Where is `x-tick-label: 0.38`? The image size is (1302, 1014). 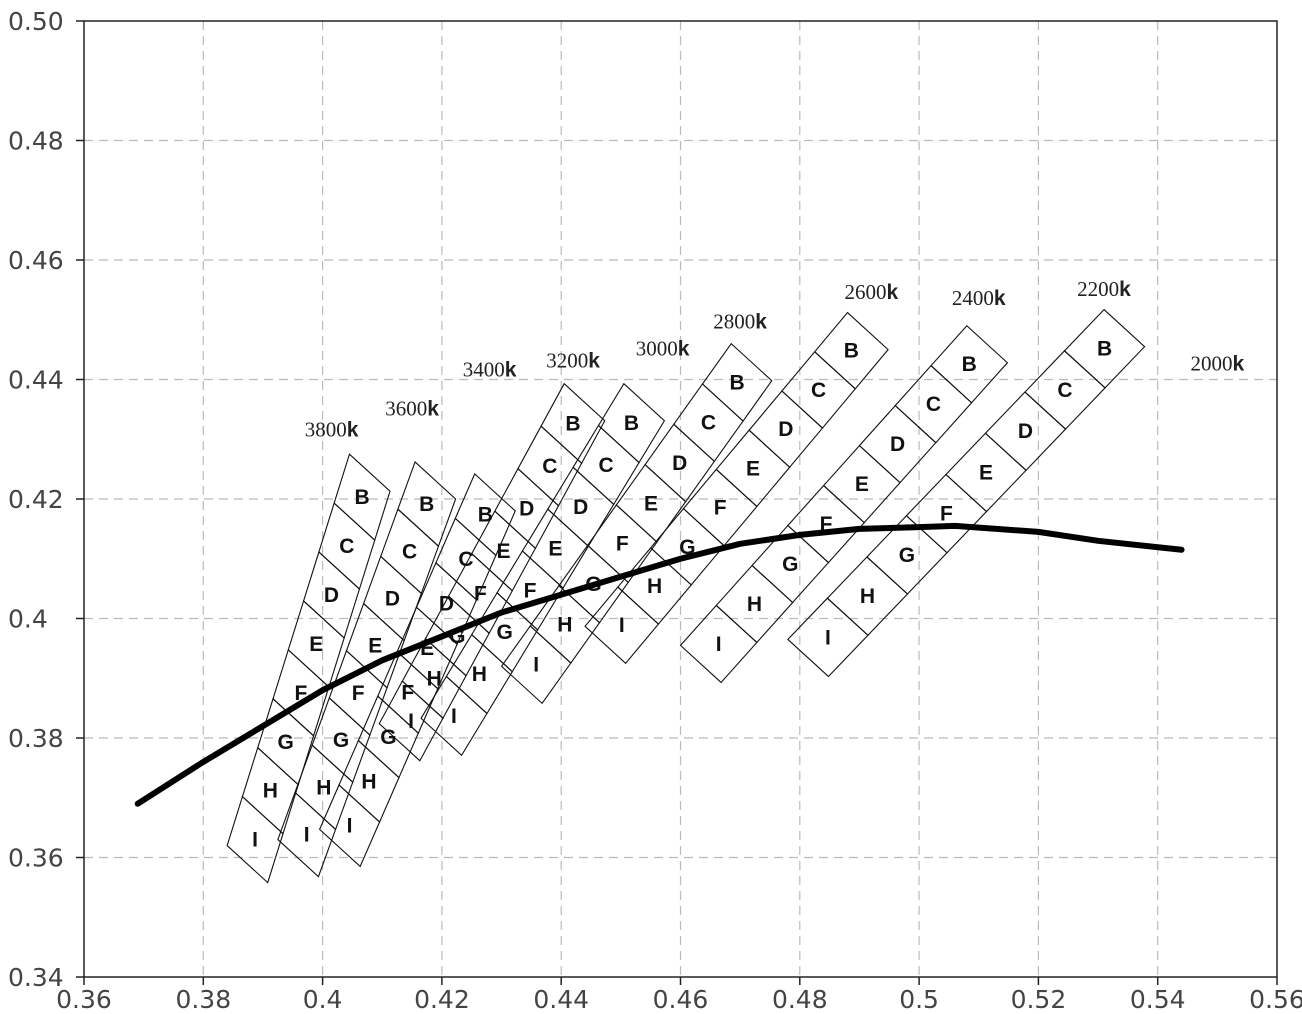 x-tick-label: 0.38 is located at coordinates (203, 999).